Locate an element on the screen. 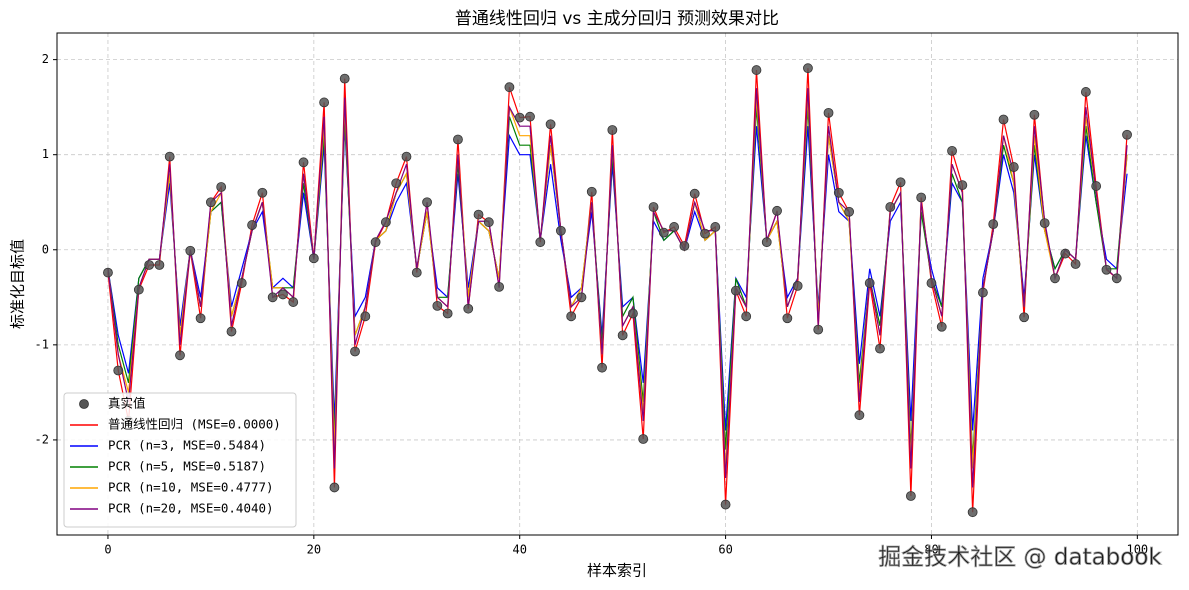 Image resolution: width=1189 pixels, height=590 pixels. x-axis-label: 样本索引 is located at coordinates (617, 571).